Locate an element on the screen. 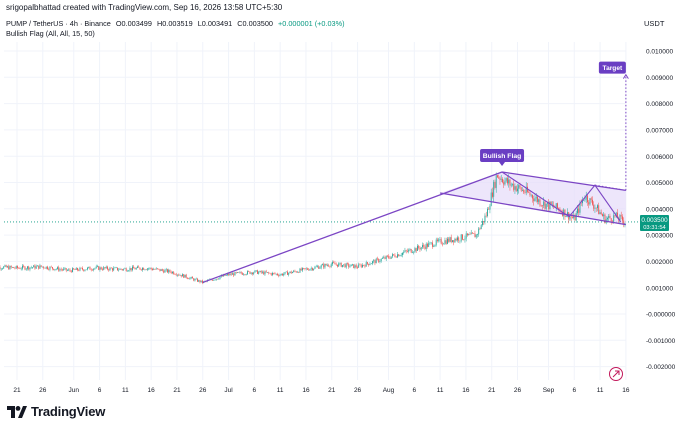 The image size is (680, 428). target-label-box is located at coordinates (612, 67).